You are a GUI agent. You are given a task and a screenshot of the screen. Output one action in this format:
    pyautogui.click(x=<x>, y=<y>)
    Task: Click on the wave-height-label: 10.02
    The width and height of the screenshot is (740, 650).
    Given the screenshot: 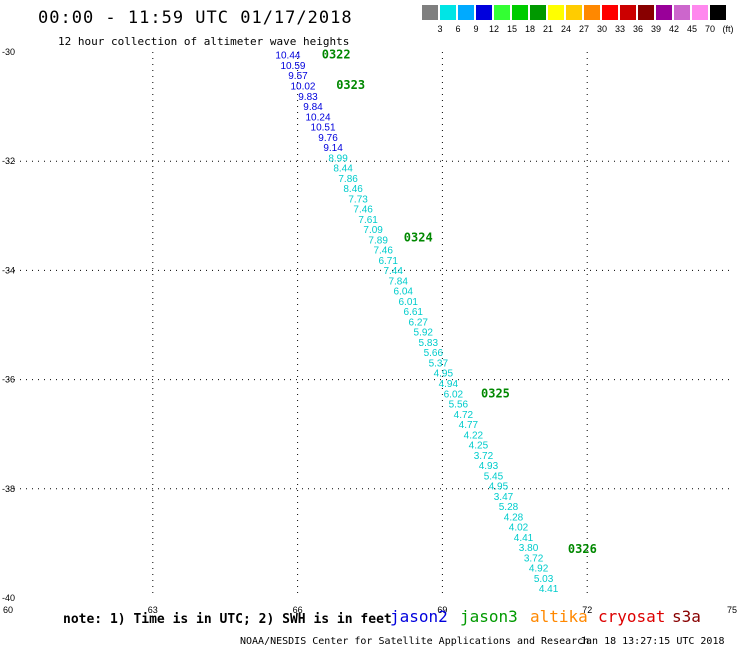 What is the action you would take?
    pyautogui.click(x=302, y=87)
    